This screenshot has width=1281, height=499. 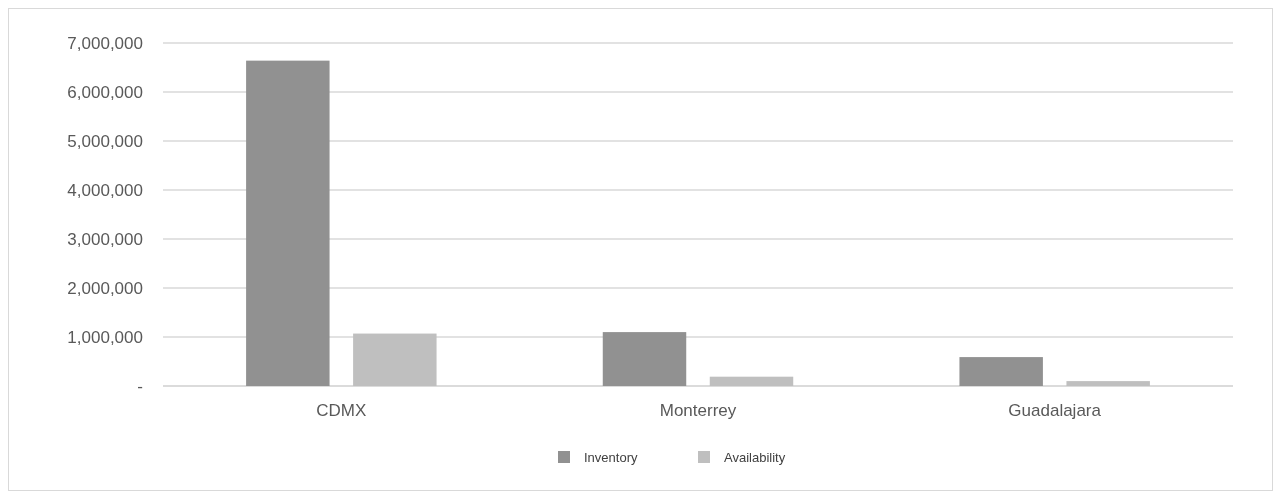 What do you see at coordinates (105, 190) in the screenshot?
I see `y-tick-label: 4,000,000` at bounding box center [105, 190].